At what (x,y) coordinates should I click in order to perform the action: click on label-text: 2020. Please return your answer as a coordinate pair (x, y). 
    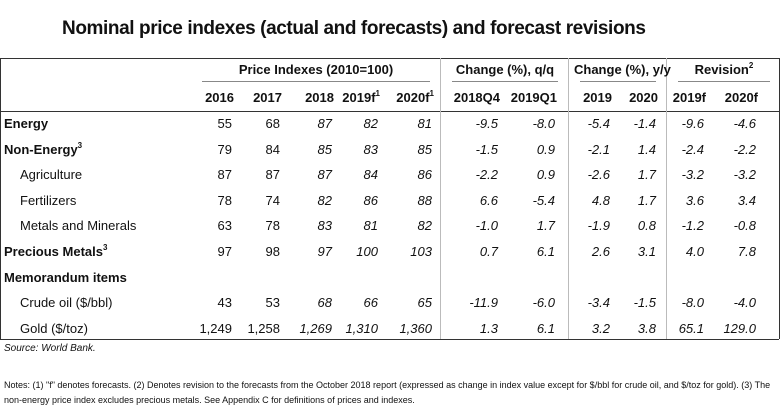
    Looking at the image, I should click on (643, 97).